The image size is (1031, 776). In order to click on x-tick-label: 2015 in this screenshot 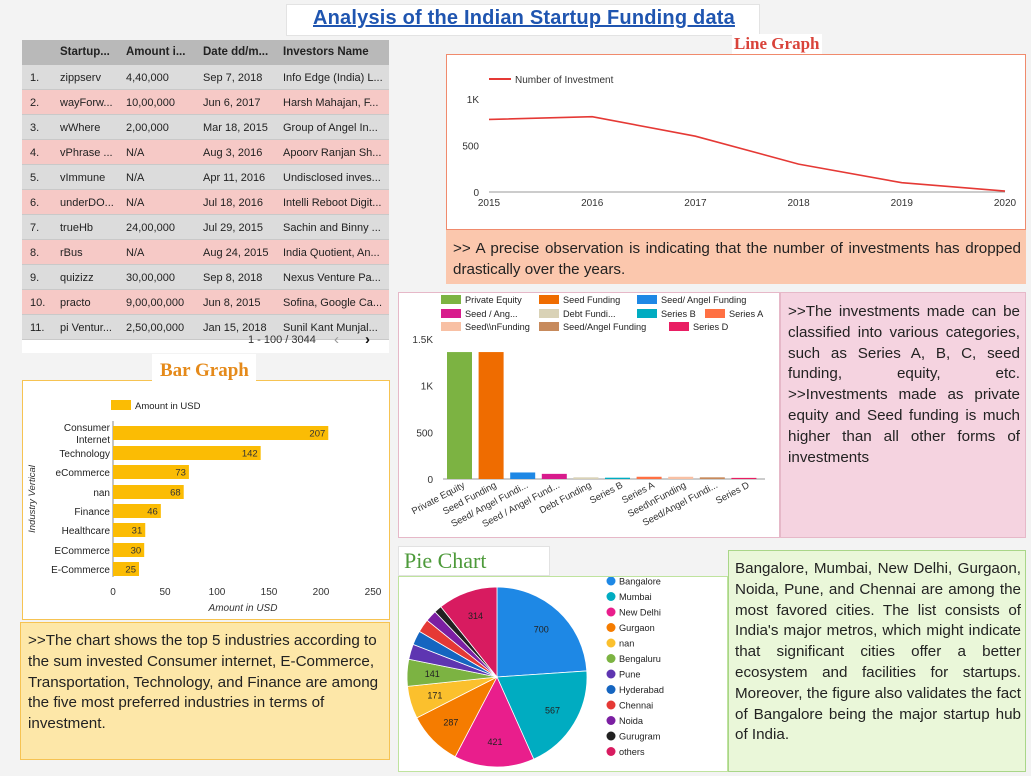, I will do `click(489, 203)`.